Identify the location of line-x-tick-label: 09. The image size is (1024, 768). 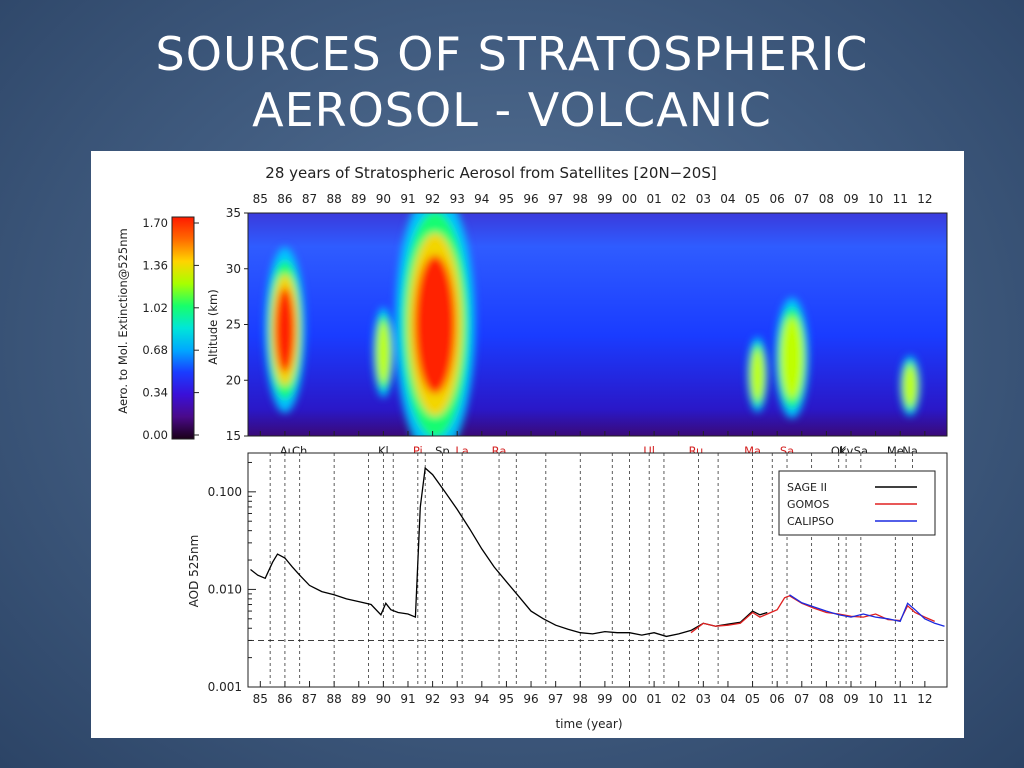
(850, 699).